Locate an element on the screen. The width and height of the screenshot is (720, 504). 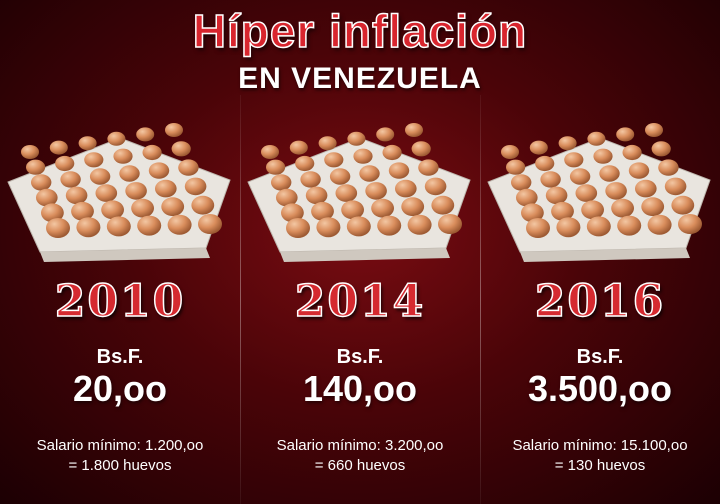
minimum-salary: Salario mínimo: 1.200,oo is located at coordinates (120, 445).